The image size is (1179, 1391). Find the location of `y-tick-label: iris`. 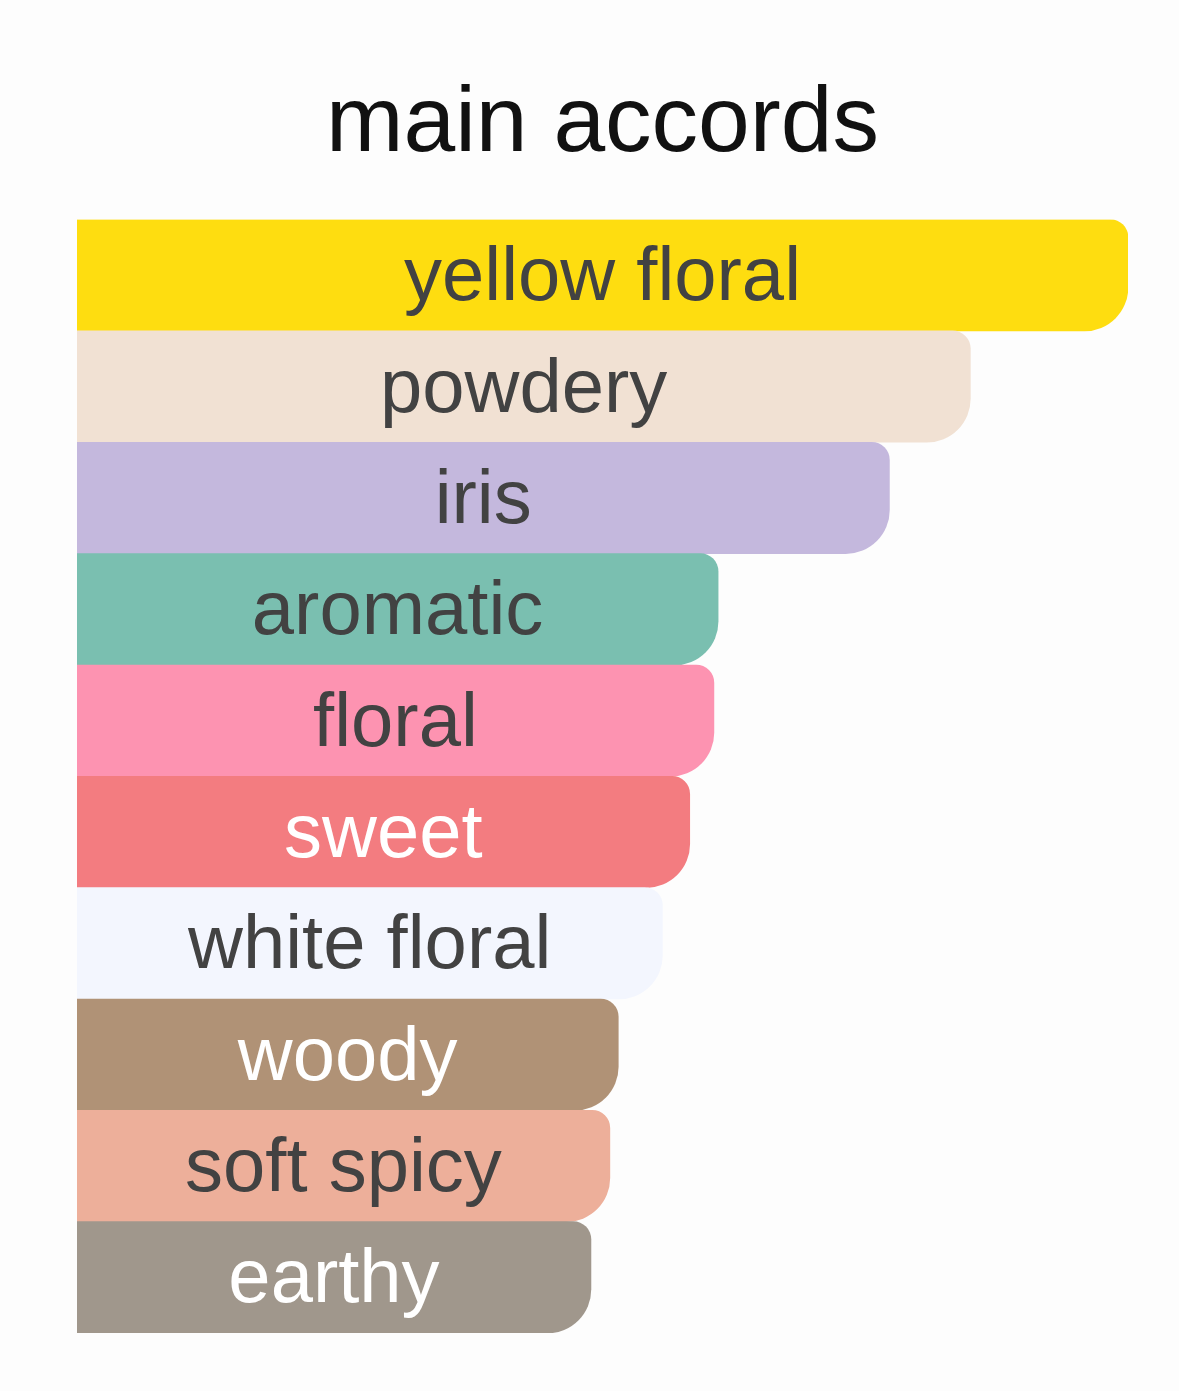

y-tick-label: iris is located at coordinates (483, 496).